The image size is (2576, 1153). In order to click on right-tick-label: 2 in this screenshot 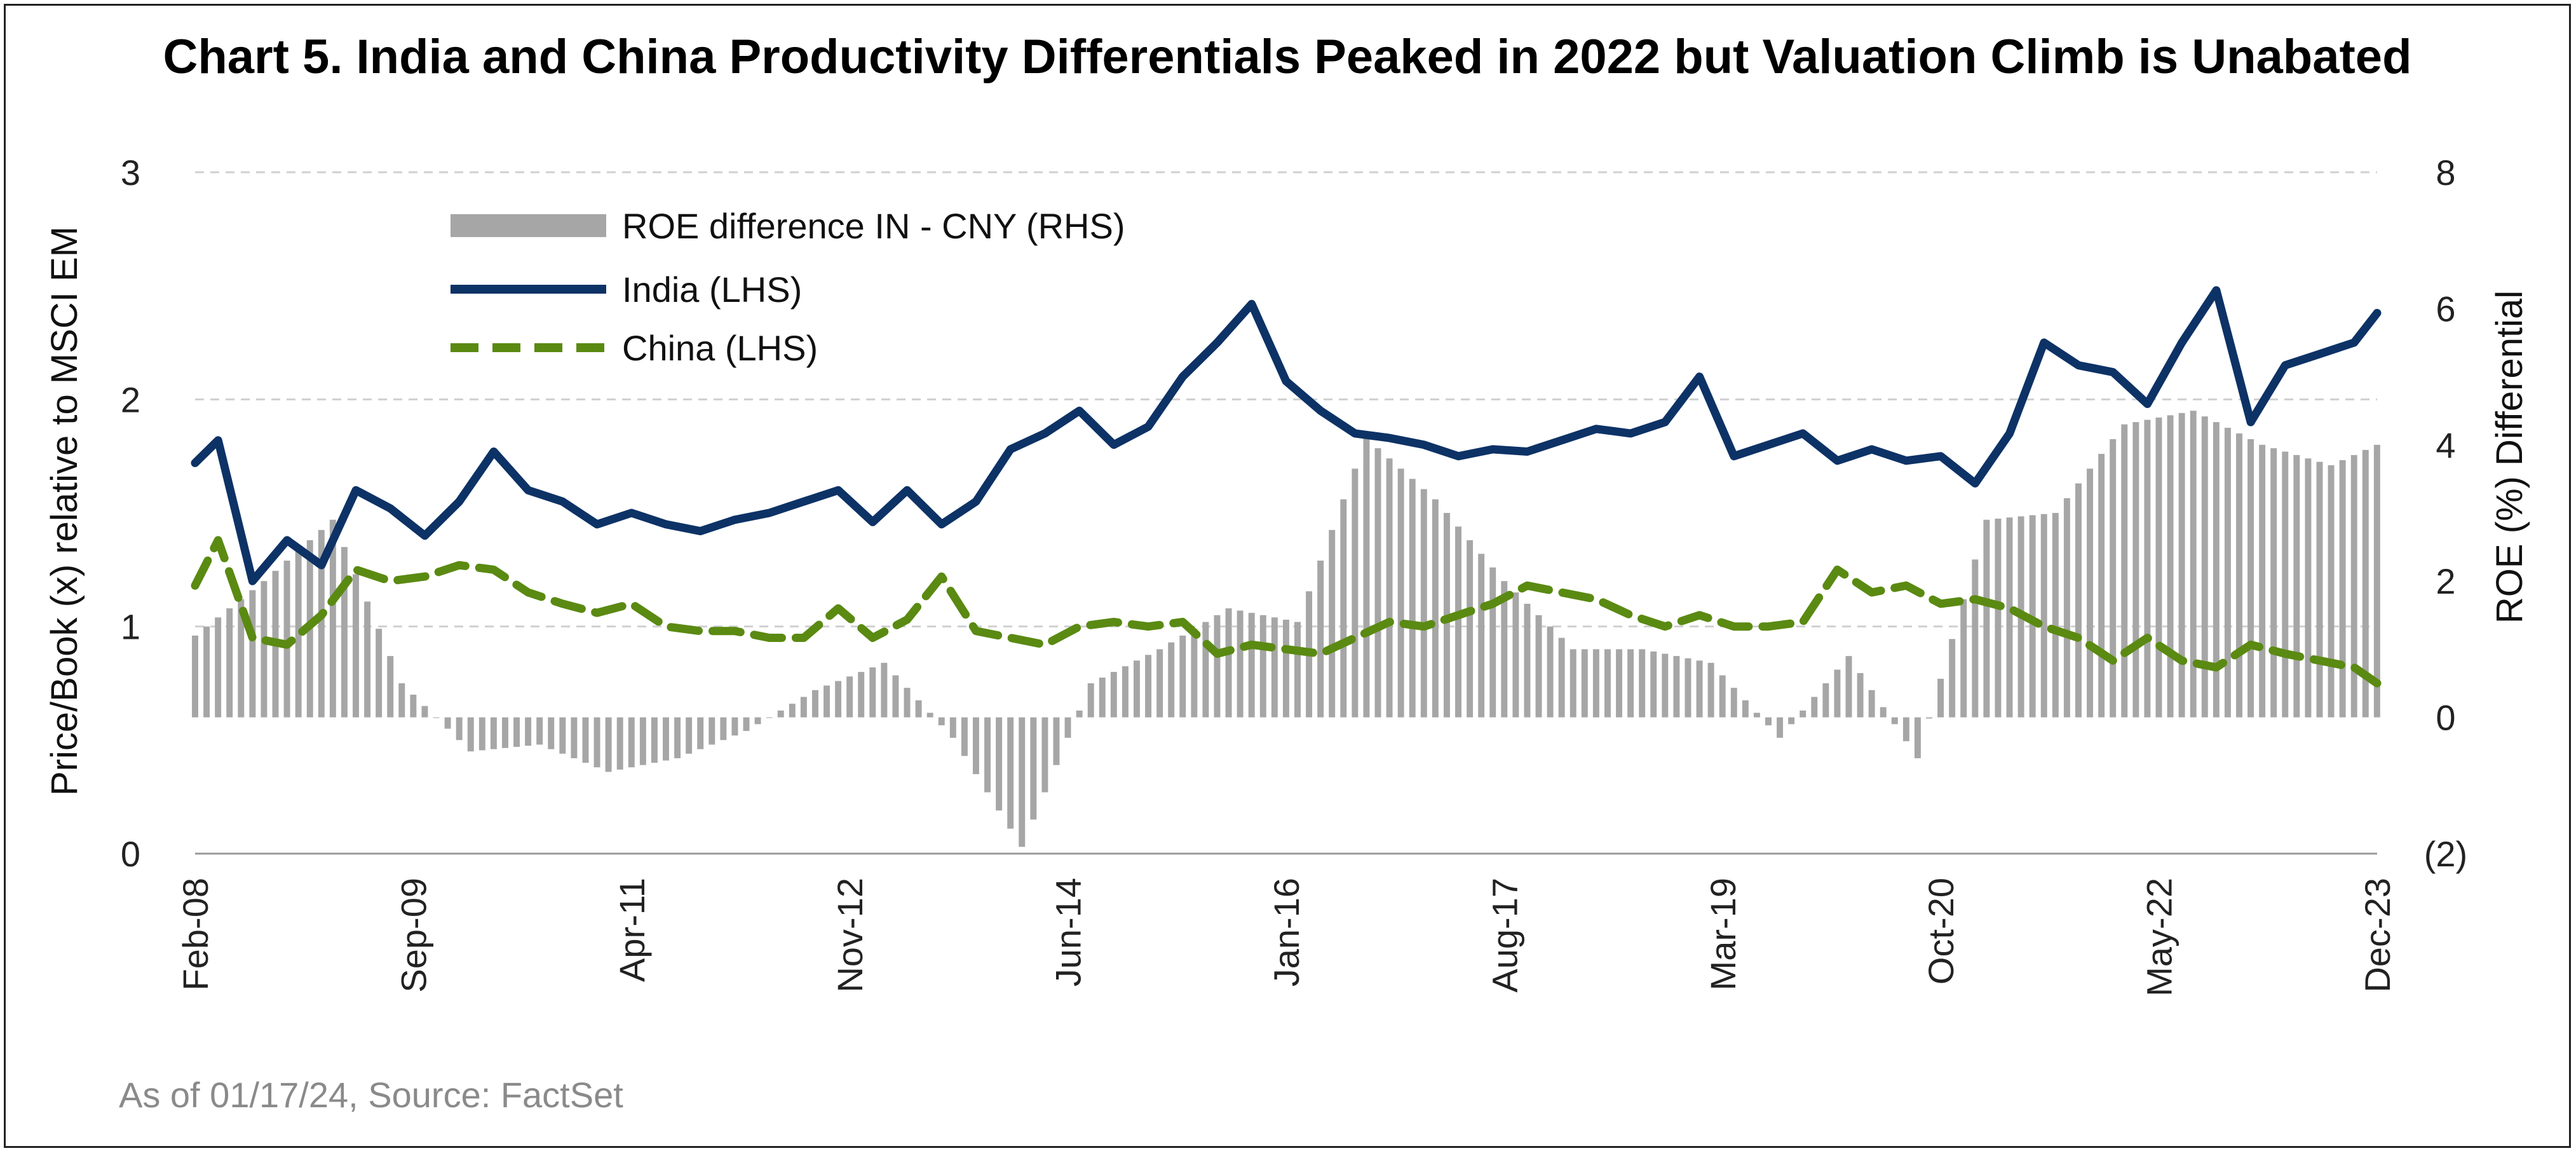, I will do `click(2445, 581)`.